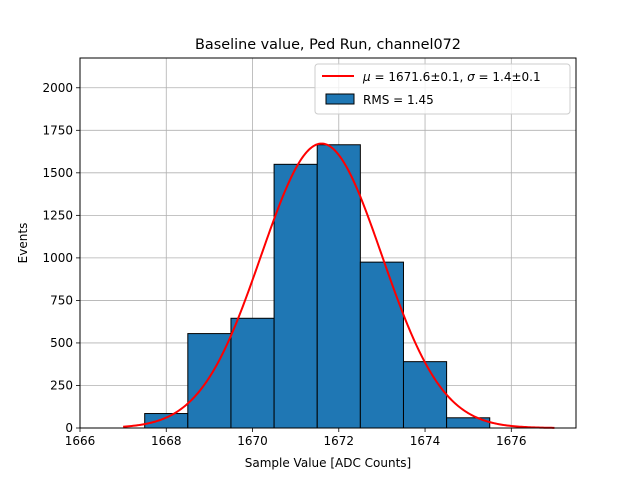 The width and height of the screenshot is (640, 480). Describe the element at coordinates (57, 130) in the screenshot. I see `y-tick-label: 1750` at that location.